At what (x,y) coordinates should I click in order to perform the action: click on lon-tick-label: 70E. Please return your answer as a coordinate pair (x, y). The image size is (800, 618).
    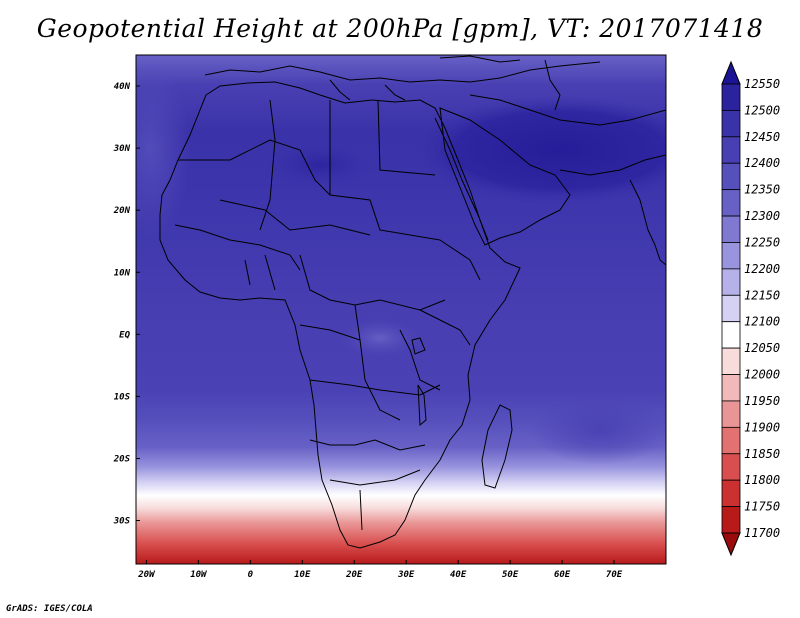
    Looking at the image, I should click on (614, 575).